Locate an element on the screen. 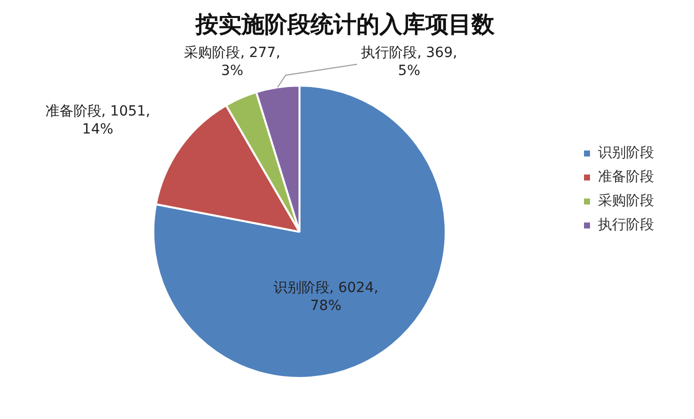  chart-title: 按实施阶段统计的入库项目数 is located at coordinates (345, 24).